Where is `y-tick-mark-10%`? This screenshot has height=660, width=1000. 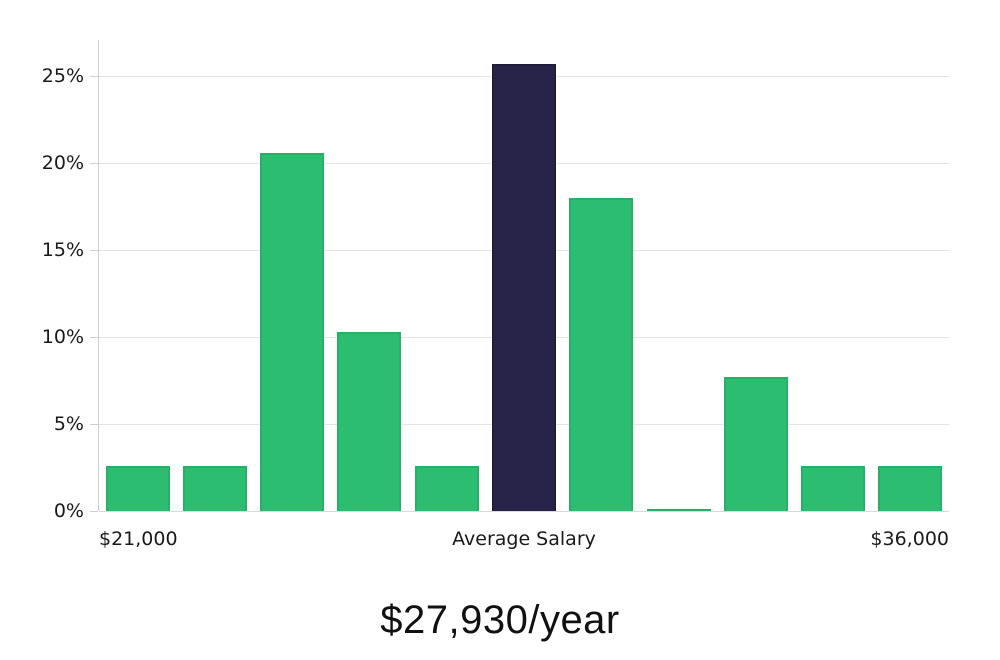 y-tick-mark-10% is located at coordinates (94, 337).